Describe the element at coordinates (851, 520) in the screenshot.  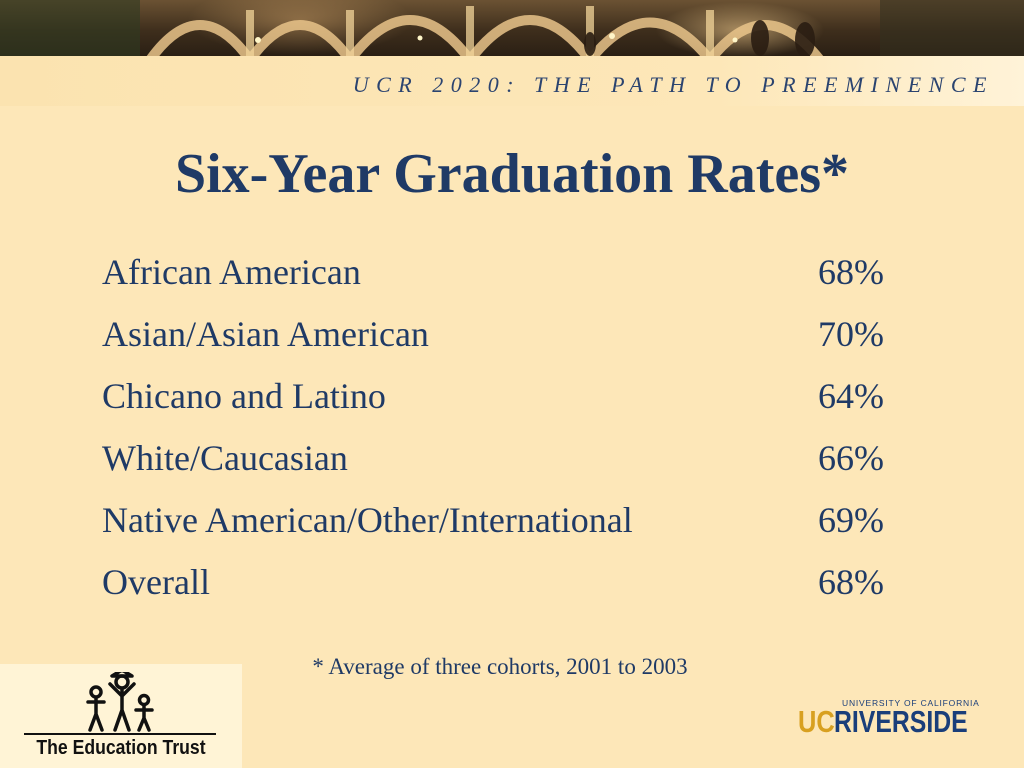
I see `row-value: 69%` at that location.